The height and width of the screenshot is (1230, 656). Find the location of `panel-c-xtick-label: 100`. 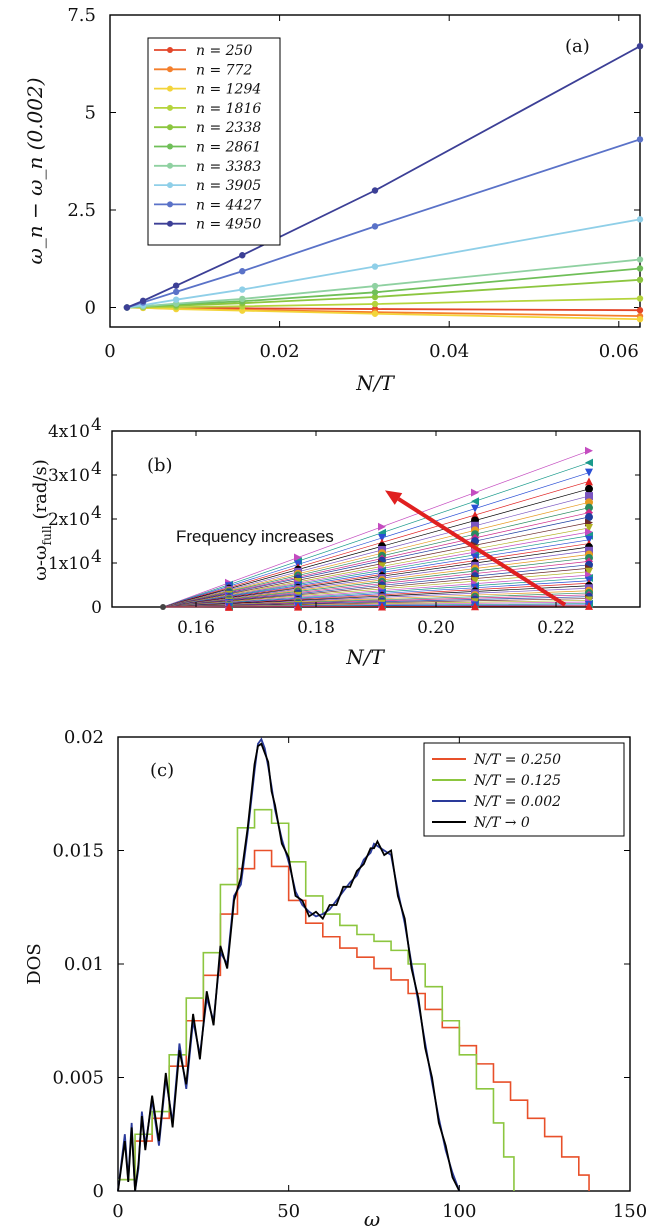

panel-c-xtick-label: 100 is located at coordinates (459, 1211).